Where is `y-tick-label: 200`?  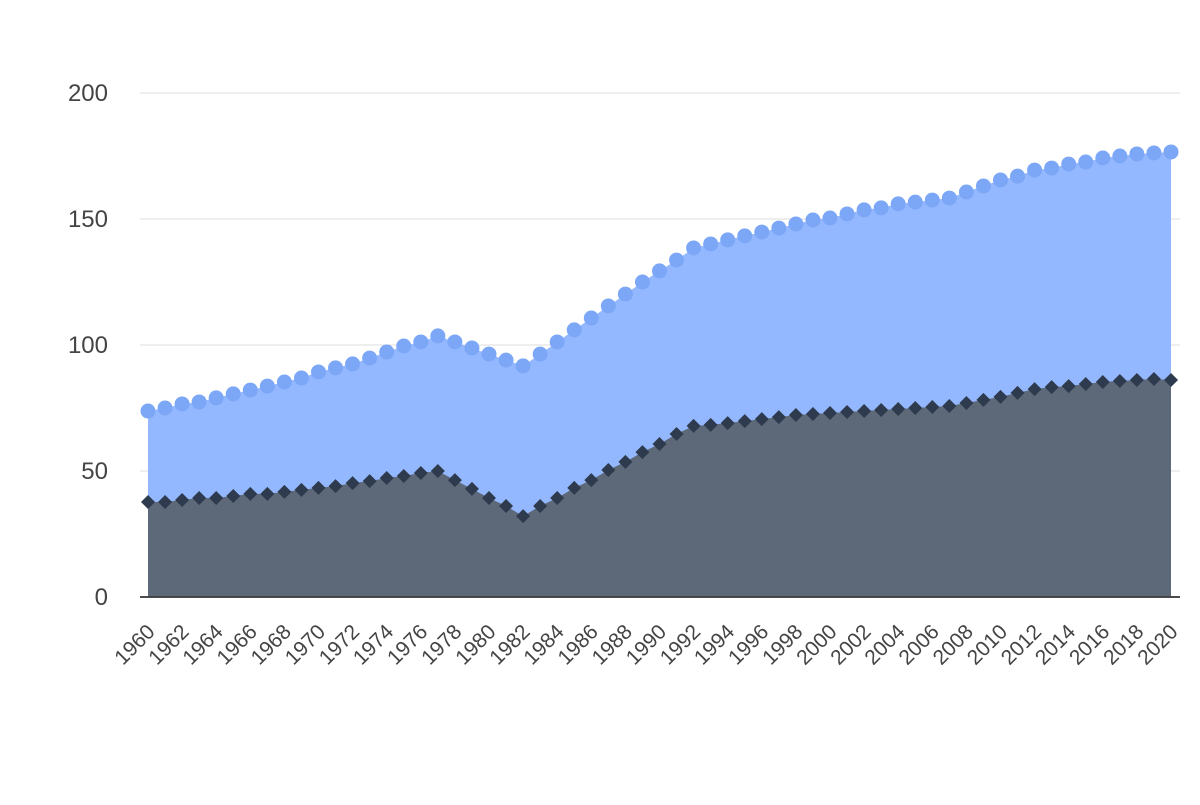 y-tick-label: 200 is located at coordinates (88, 93).